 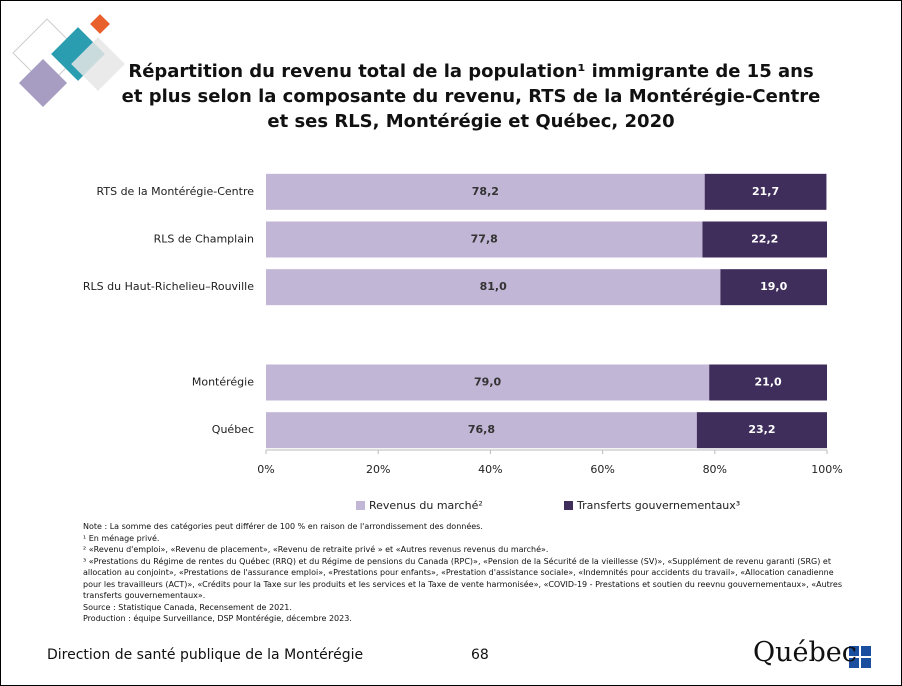 I want to click on x-tick-label: 20%, so click(x=378, y=469).